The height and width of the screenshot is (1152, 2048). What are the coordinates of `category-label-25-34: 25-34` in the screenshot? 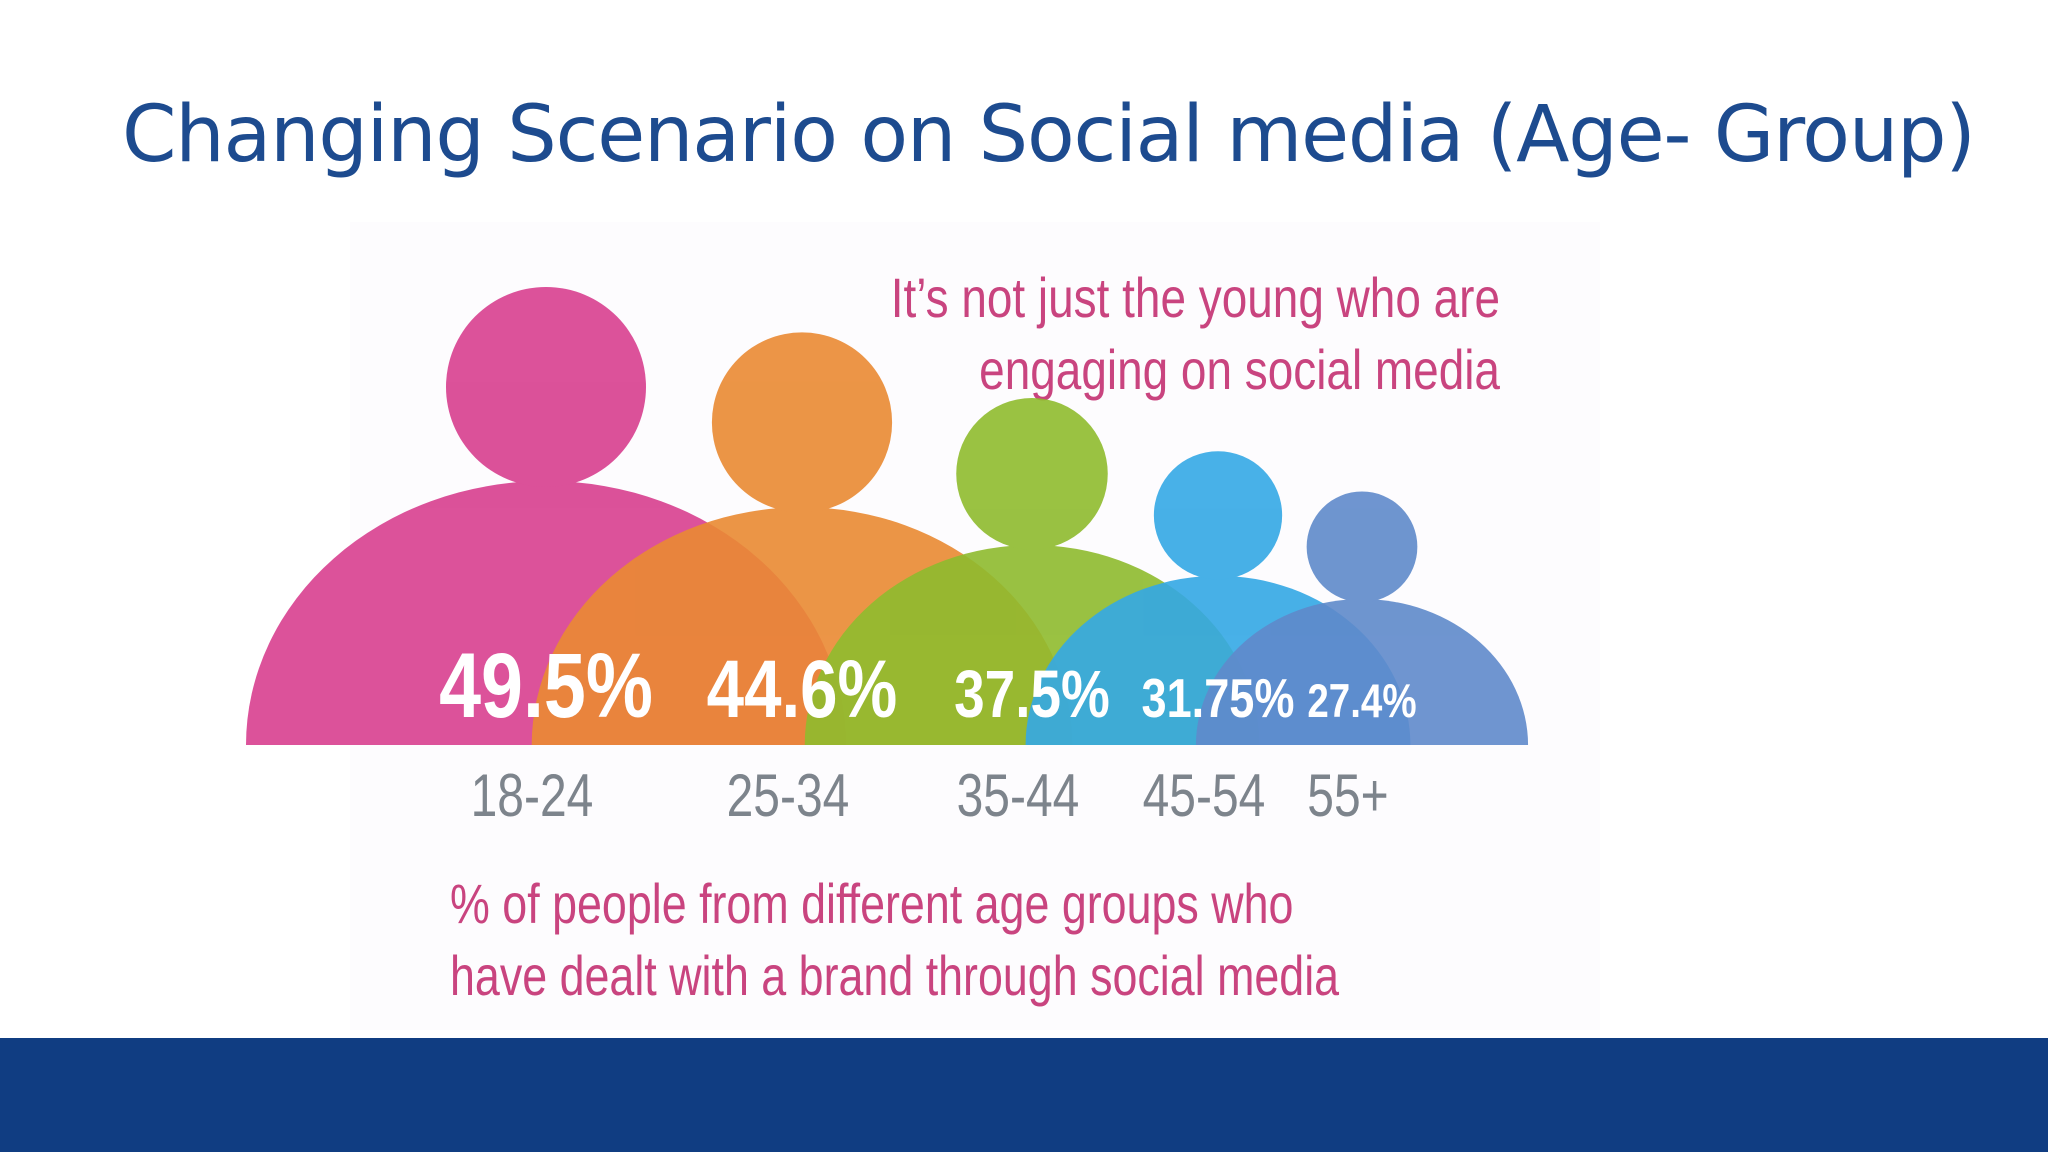 It's located at (788, 795).